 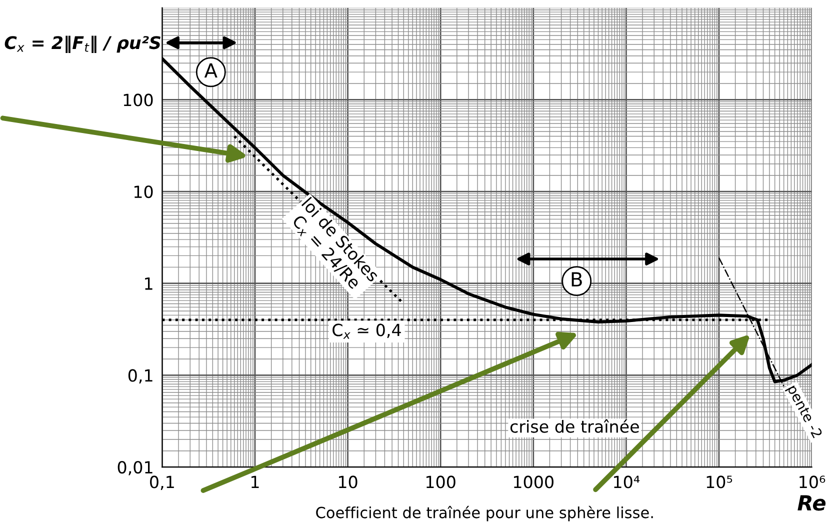 What do you see at coordinates (812, 503) in the screenshot?
I see `x-axis-title: Re` at bounding box center [812, 503].